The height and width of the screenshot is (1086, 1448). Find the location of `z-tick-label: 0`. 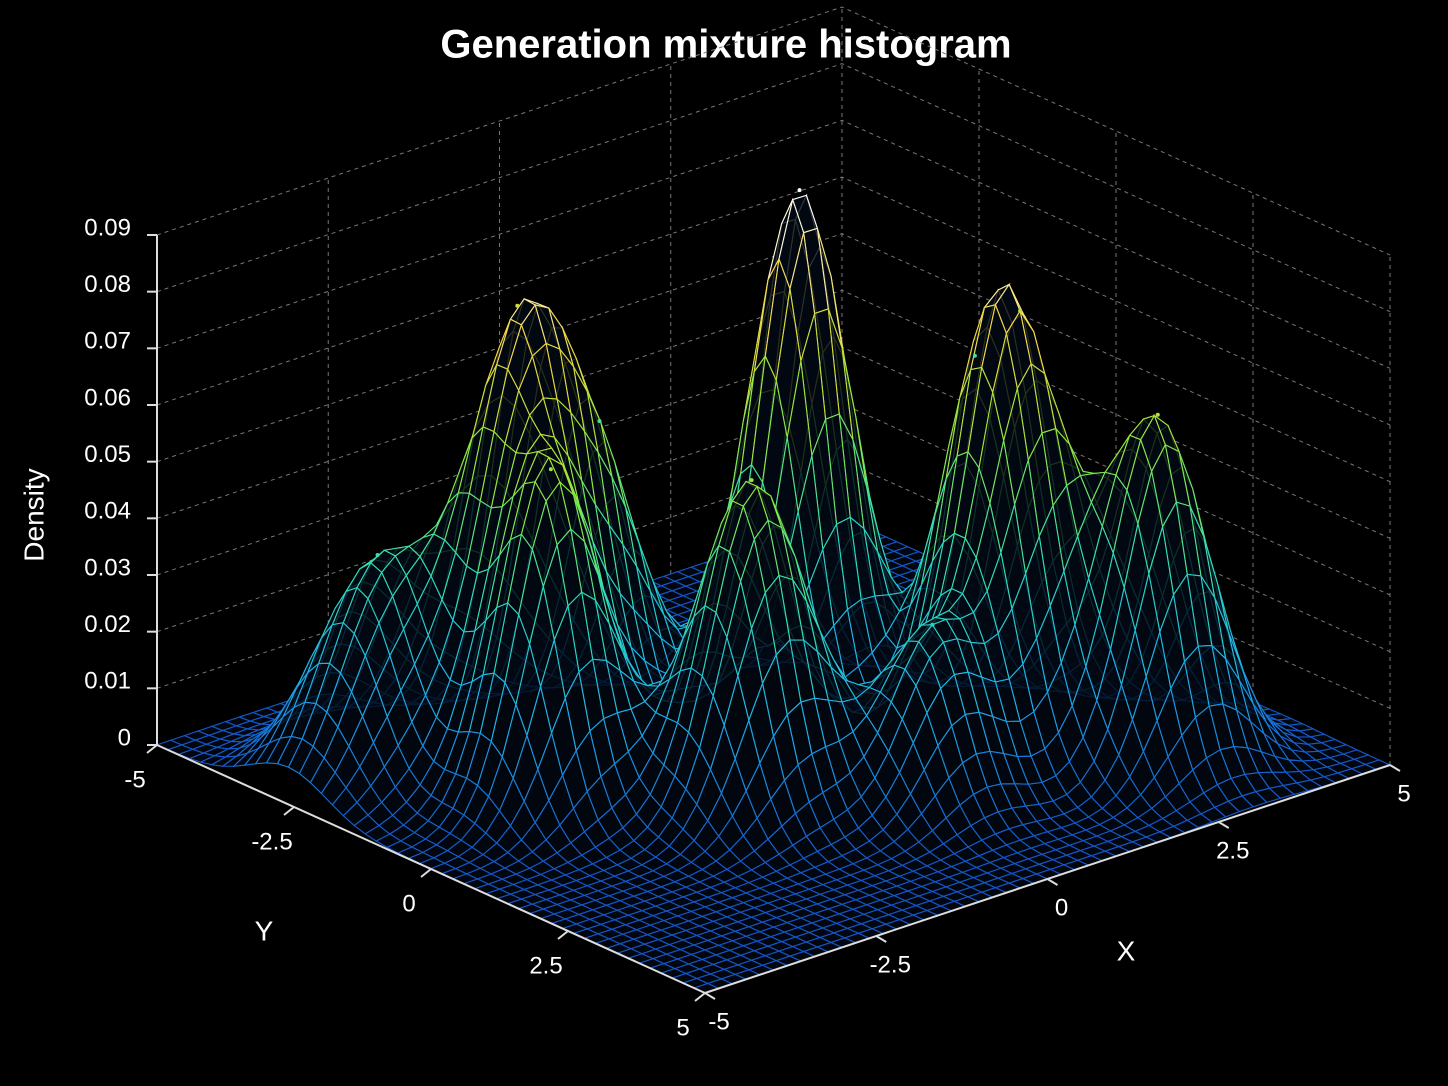

z-tick-label: 0 is located at coordinates (124, 737).